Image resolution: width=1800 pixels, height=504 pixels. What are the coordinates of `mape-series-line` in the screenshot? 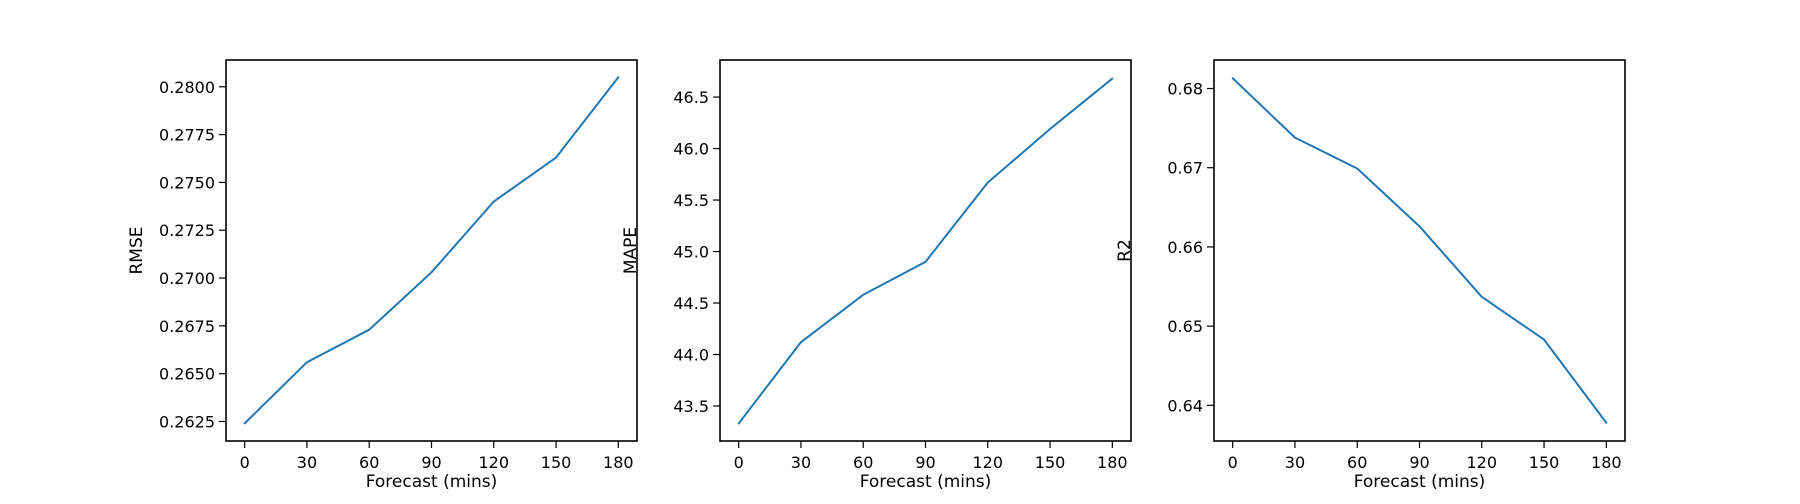 It's located at (925, 251).